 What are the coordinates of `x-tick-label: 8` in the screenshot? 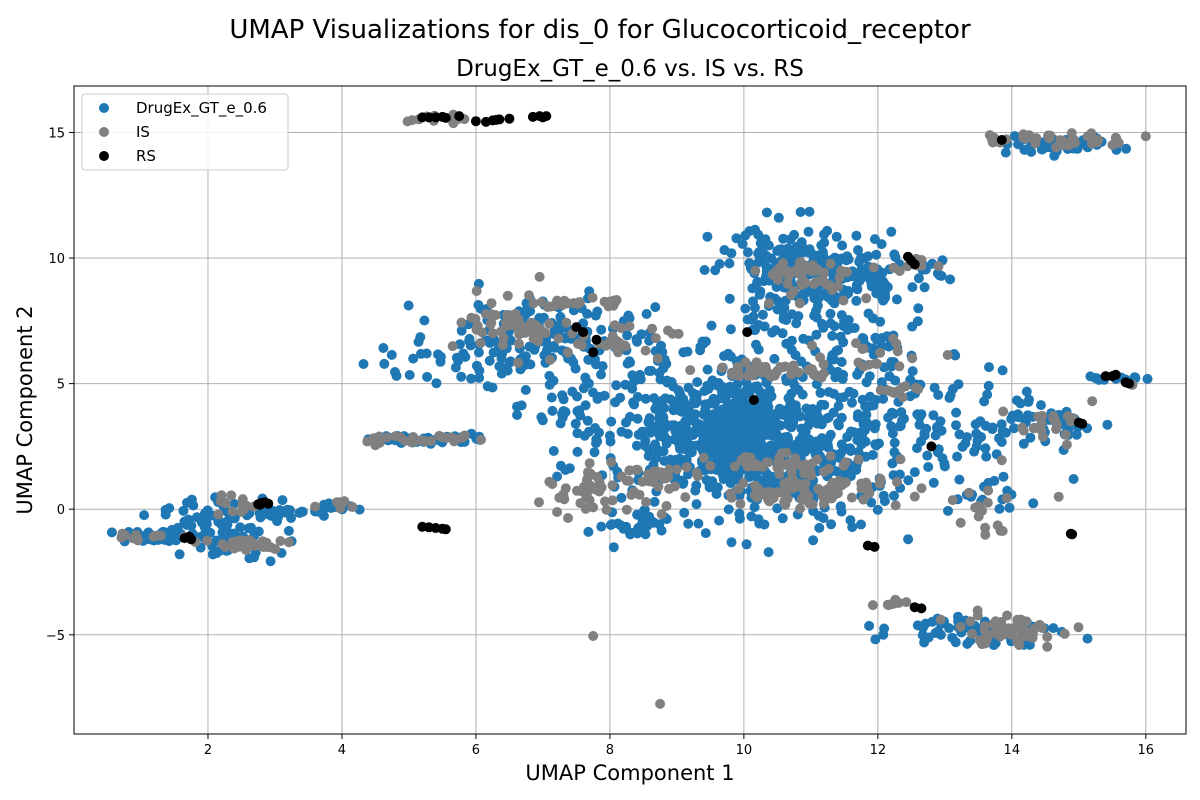 It's located at (610, 750).